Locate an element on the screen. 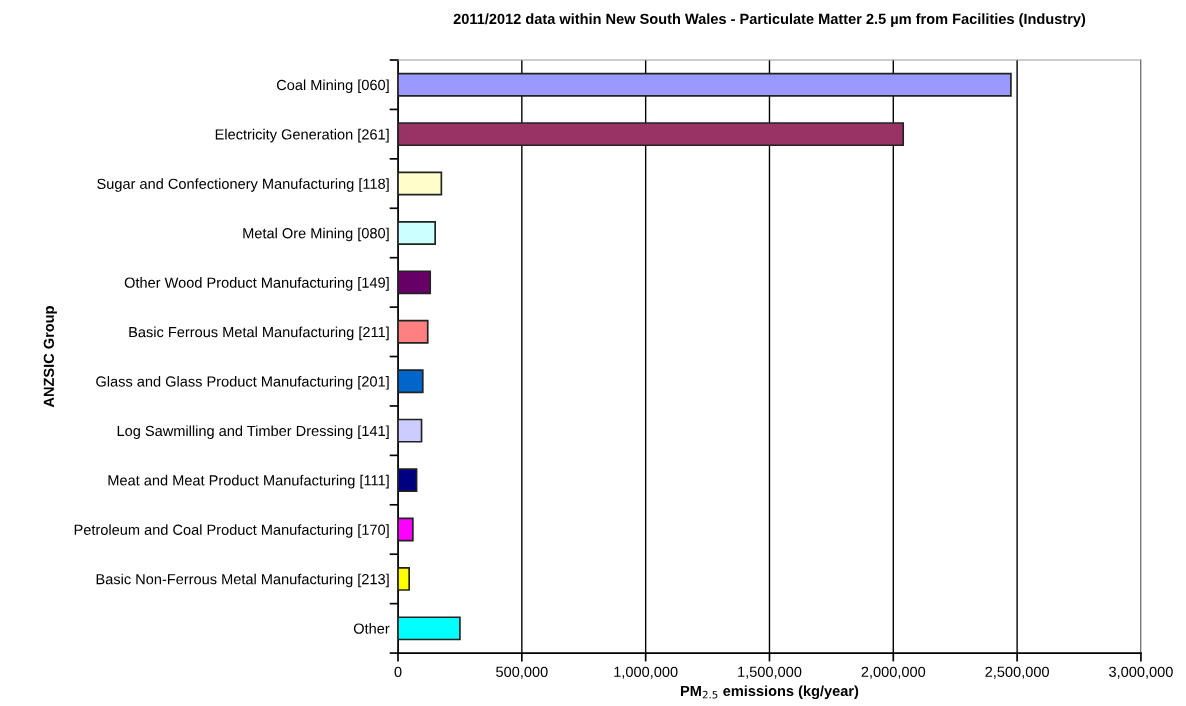 The height and width of the screenshot is (706, 1186). x-axis-title: PM$_{2.5}$ emissions (kg/year) is located at coordinates (769, 692).